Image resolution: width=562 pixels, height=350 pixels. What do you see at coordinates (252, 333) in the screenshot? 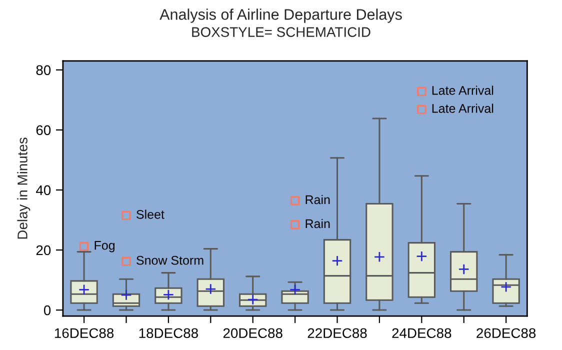
I see `x-tick-label: 20DEC88` at bounding box center [252, 333].